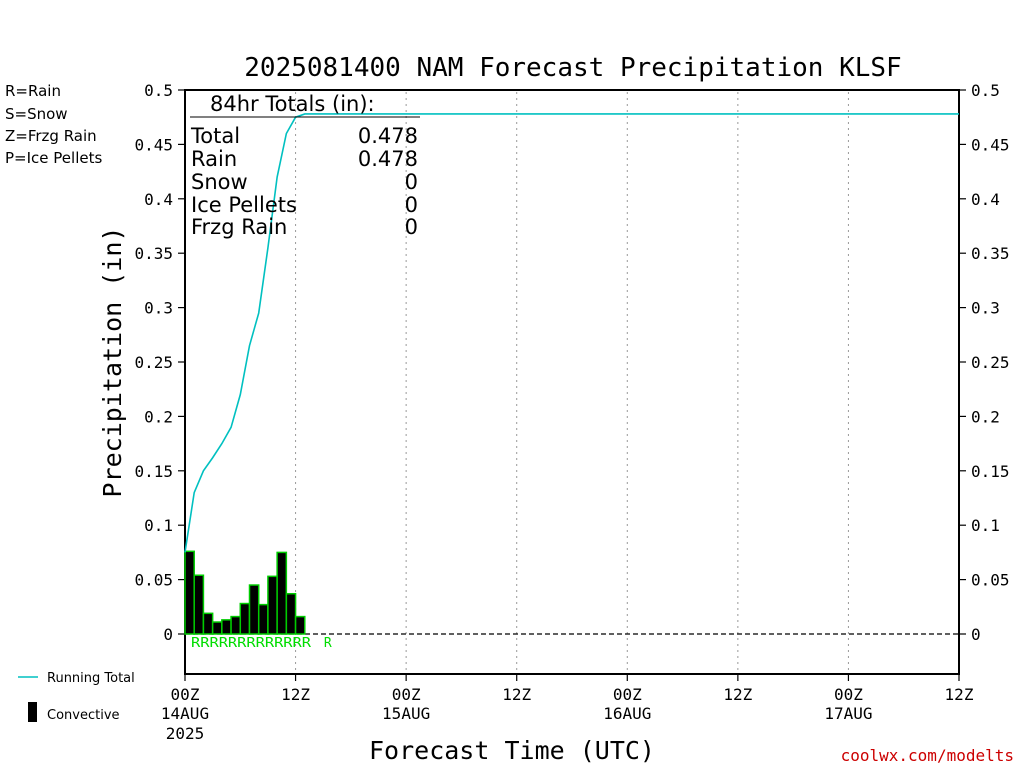 This screenshot has width=1024, height=768. I want to click on y-tick-label-left: 0.1, so click(158, 525).